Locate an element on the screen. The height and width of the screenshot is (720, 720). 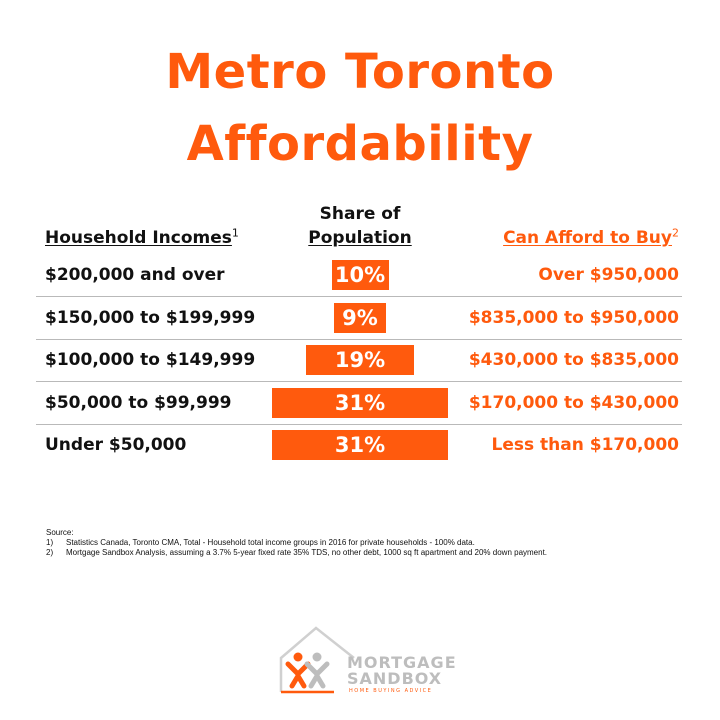
income-range-label: $50,000 to $99,999 is located at coordinates (138, 402).